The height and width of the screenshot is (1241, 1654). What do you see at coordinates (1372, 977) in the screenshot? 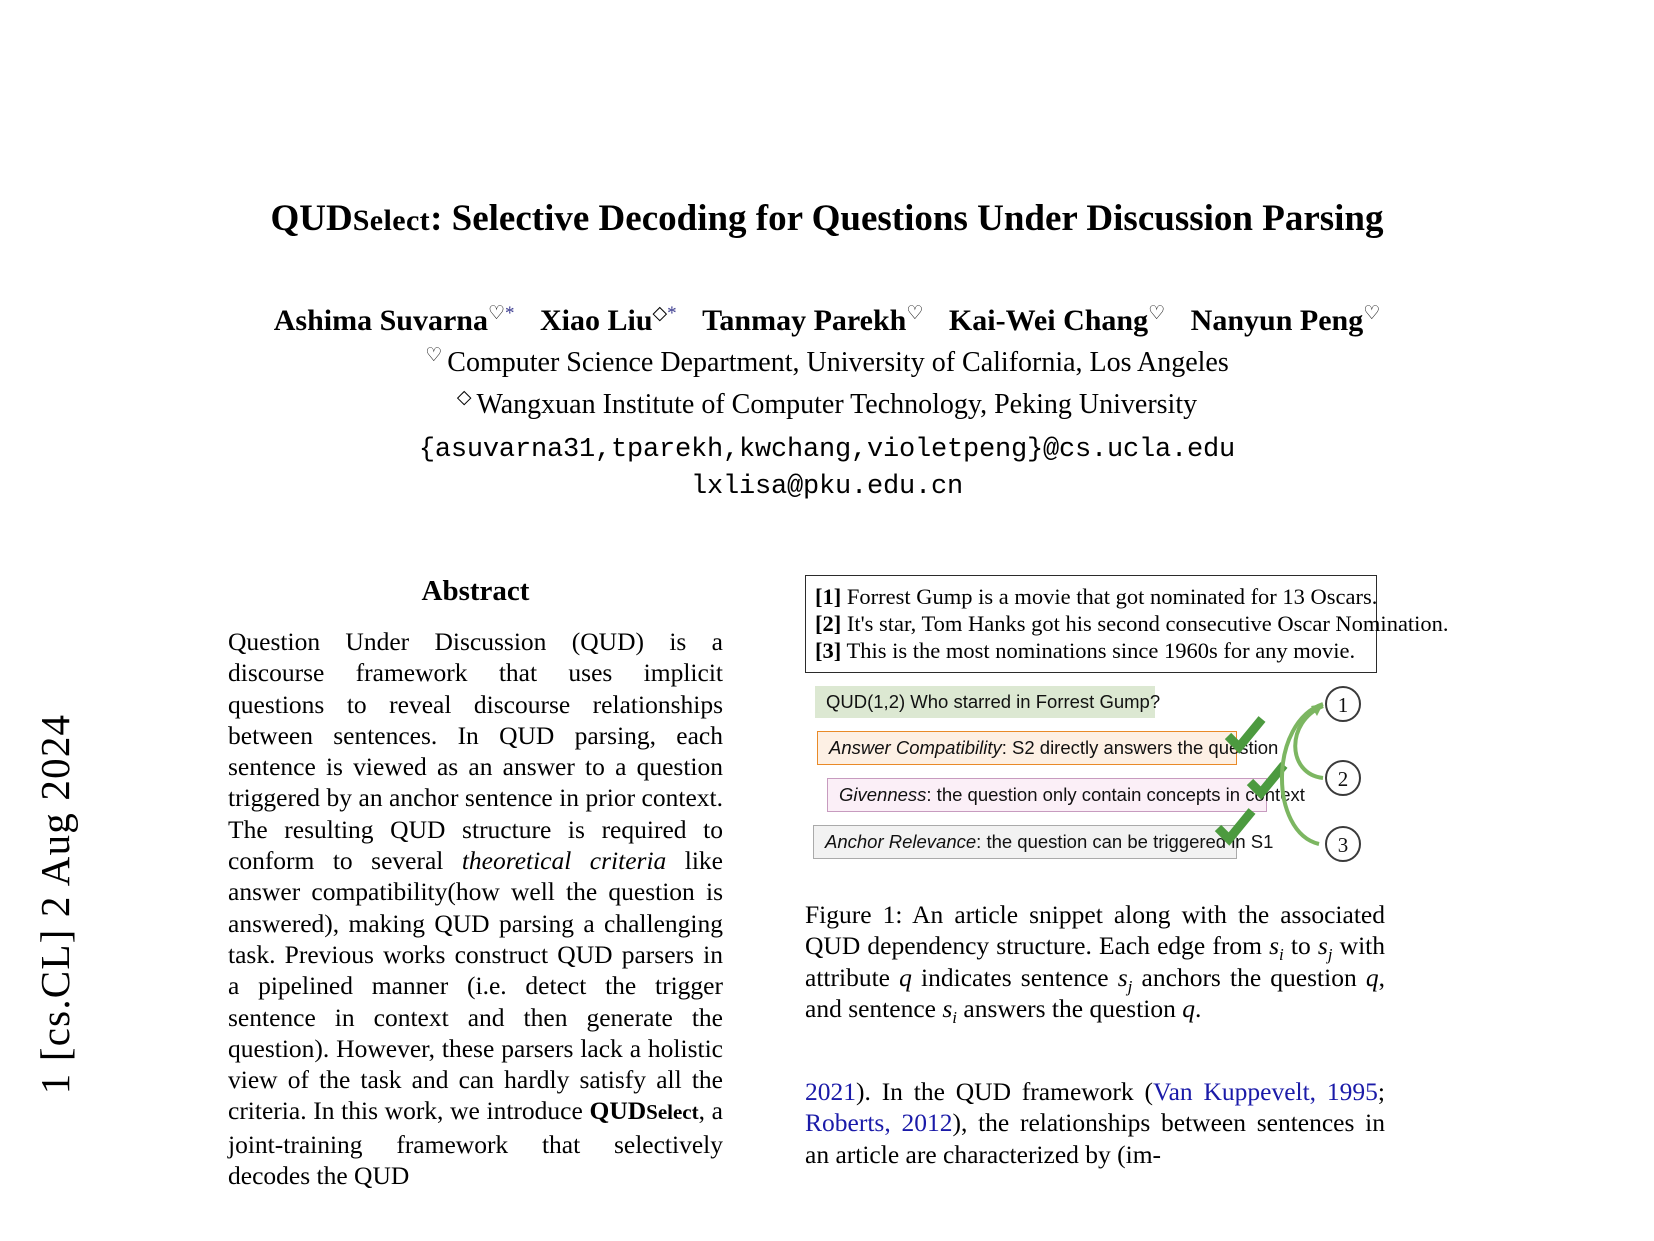
I see `figure-caption-q-2: q` at bounding box center [1372, 977].